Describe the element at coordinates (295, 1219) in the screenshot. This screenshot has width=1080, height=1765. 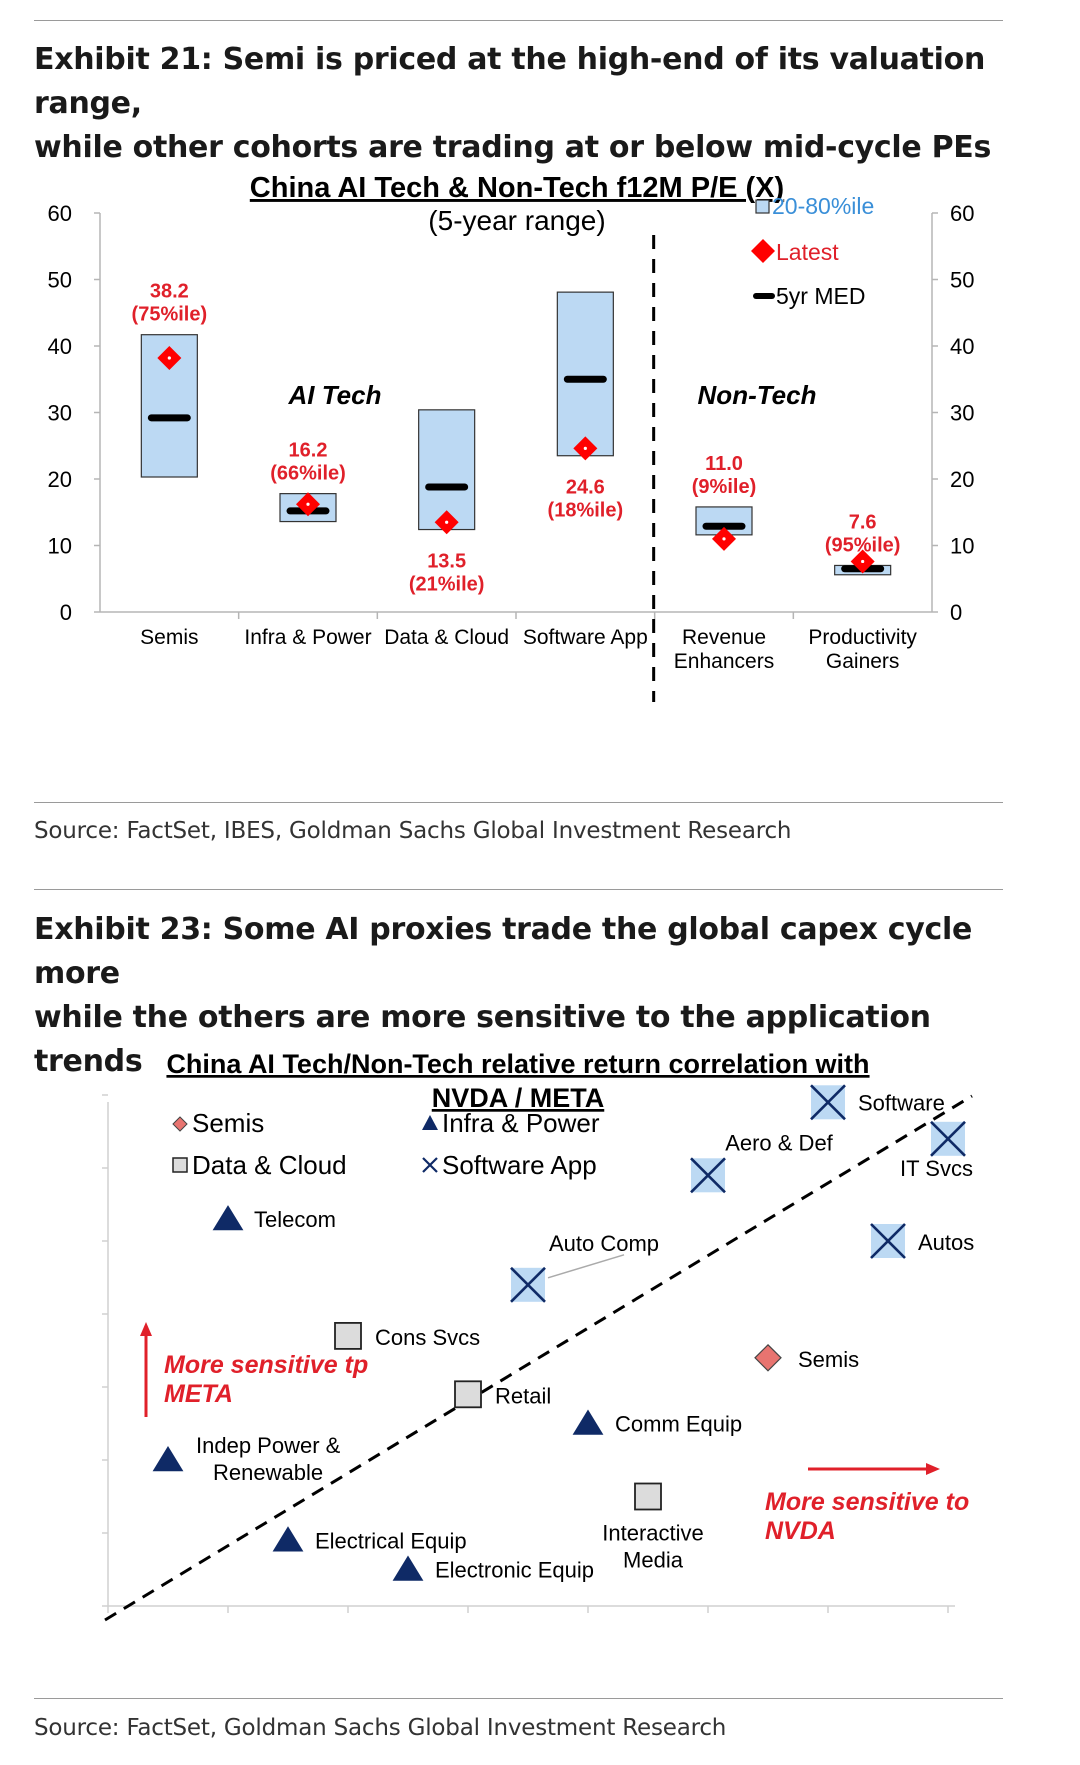
I see `point-label-telecom: Telecom` at that location.